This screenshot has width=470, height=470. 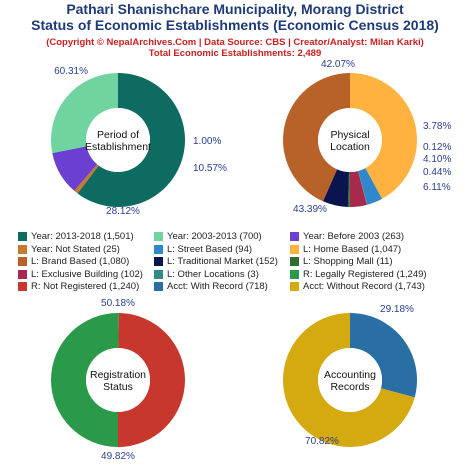 What do you see at coordinates (118, 387) in the screenshot?
I see `donut-center-title: Status` at bounding box center [118, 387].